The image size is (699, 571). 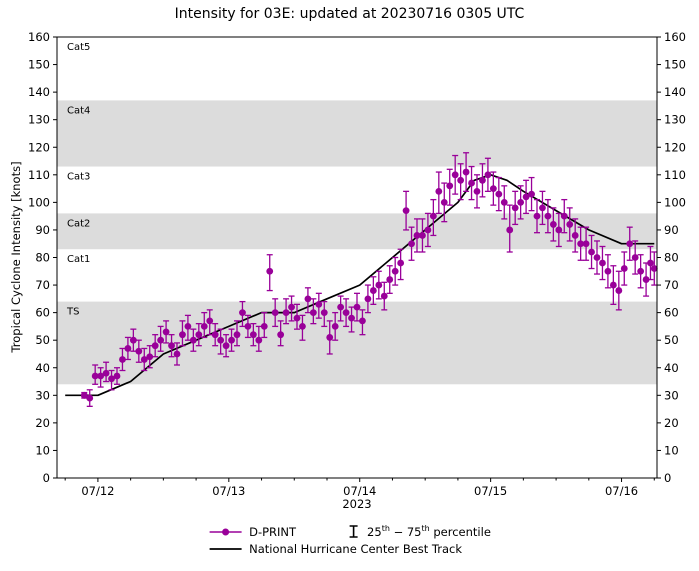 What do you see at coordinates (78, 47) in the screenshot?
I see `svg-text: Cat5` at bounding box center [78, 47].